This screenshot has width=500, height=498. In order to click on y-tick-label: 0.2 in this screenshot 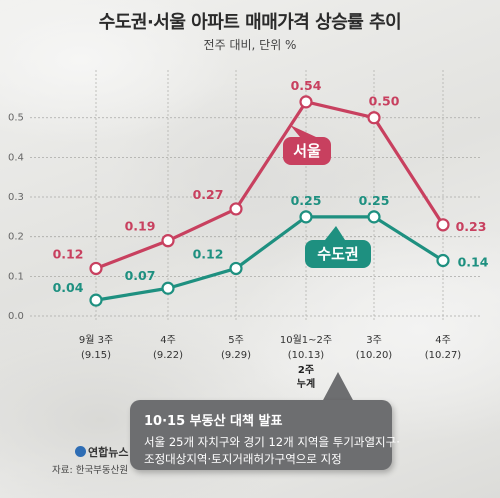, I will do `click(16, 237)`.